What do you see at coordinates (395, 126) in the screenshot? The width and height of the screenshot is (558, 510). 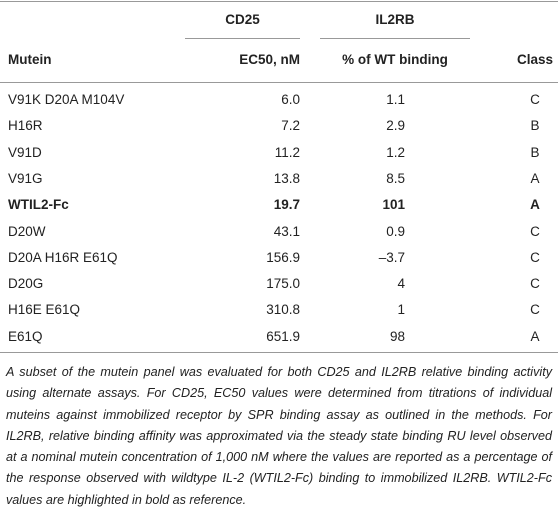 I see `binding-cell: 2.9` at bounding box center [395, 126].